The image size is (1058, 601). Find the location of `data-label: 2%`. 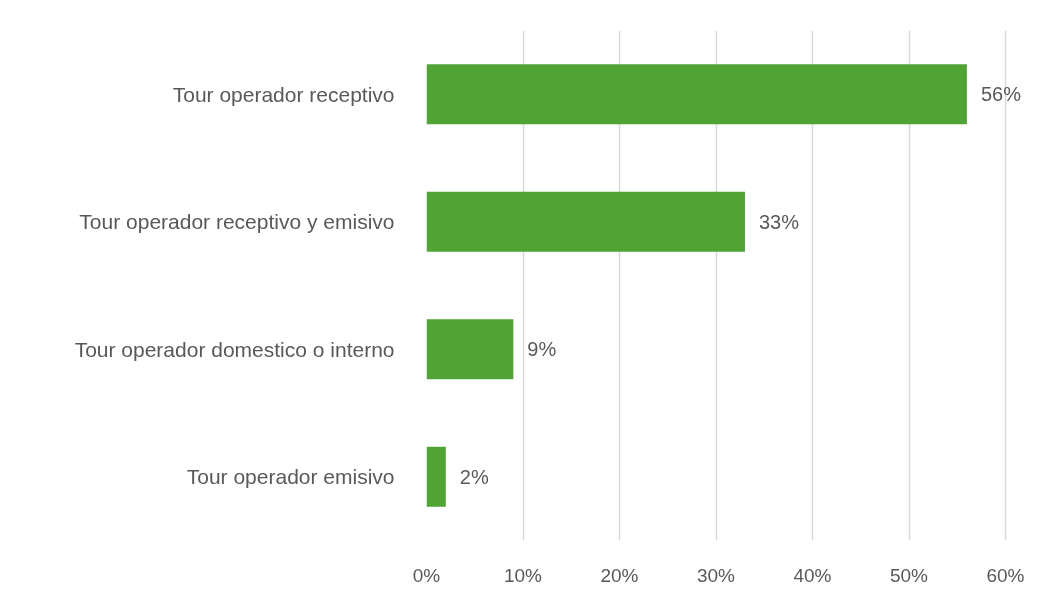

data-label: 2% is located at coordinates (474, 476).